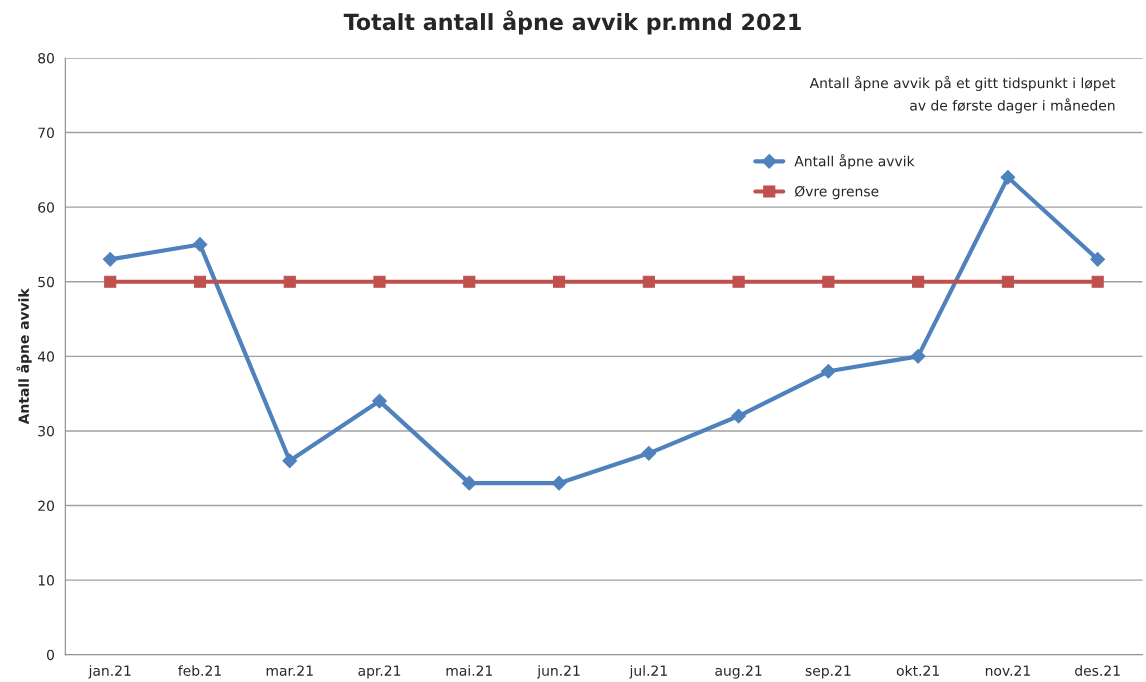  Describe the element at coordinates (24, 356) in the screenshot. I see `y-axis-title: Antall åpne avvik` at that location.